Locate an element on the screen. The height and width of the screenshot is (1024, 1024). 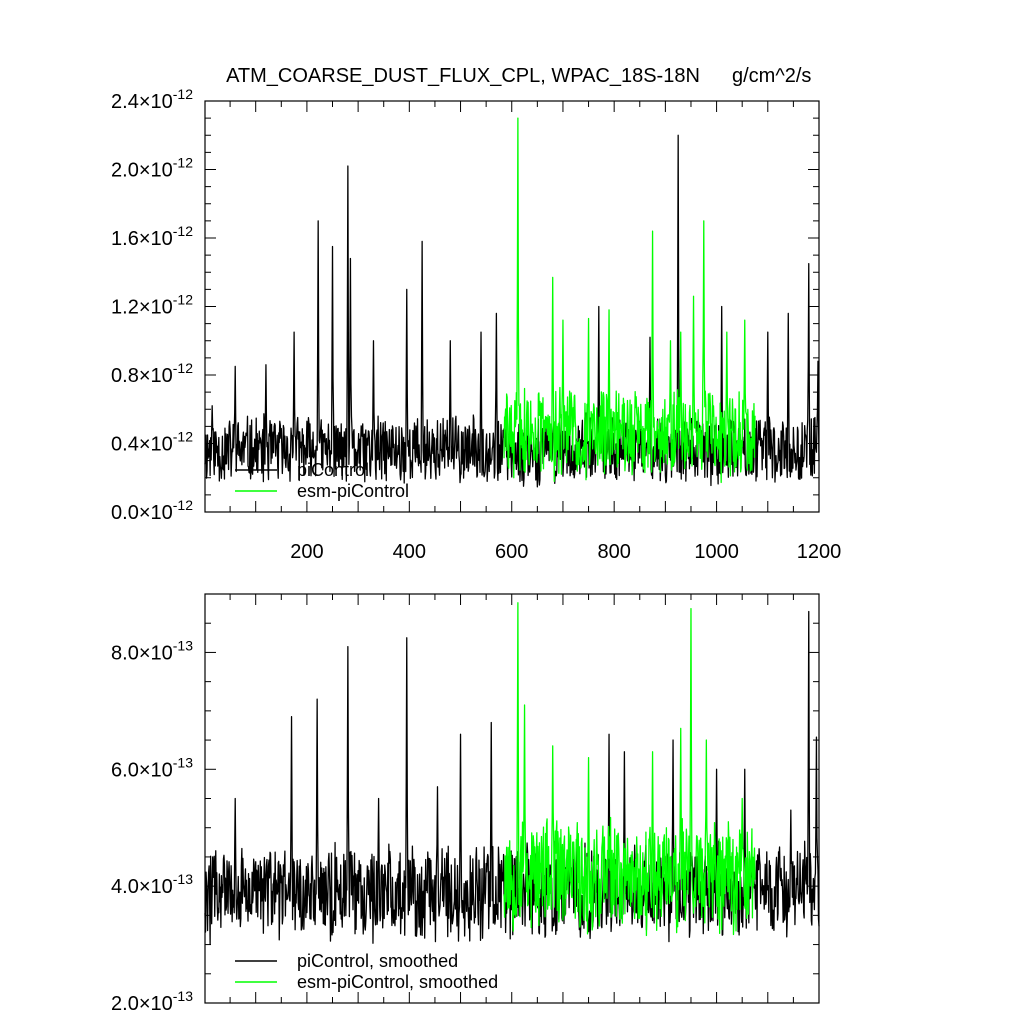
y-tick-label: 2.0×10⁻¹² is located at coordinates (152, 168).